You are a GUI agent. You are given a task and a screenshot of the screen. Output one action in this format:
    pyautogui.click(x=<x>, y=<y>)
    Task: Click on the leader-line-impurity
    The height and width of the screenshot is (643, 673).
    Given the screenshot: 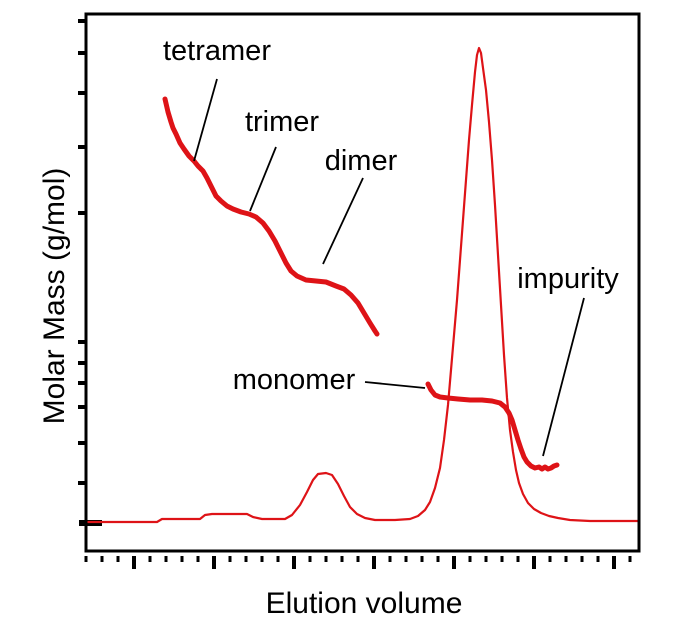 What is the action you would take?
    pyautogui.click(x=563, y=377)
    